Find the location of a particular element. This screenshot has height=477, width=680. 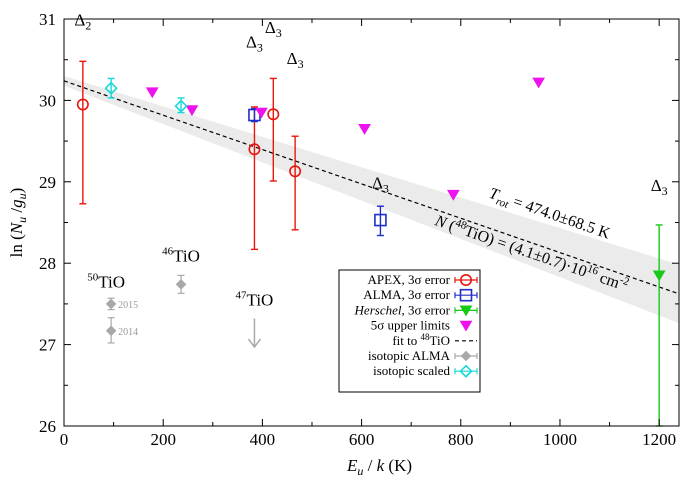

legend-label: isotopic ALMA is located at coordinates (409, 355).